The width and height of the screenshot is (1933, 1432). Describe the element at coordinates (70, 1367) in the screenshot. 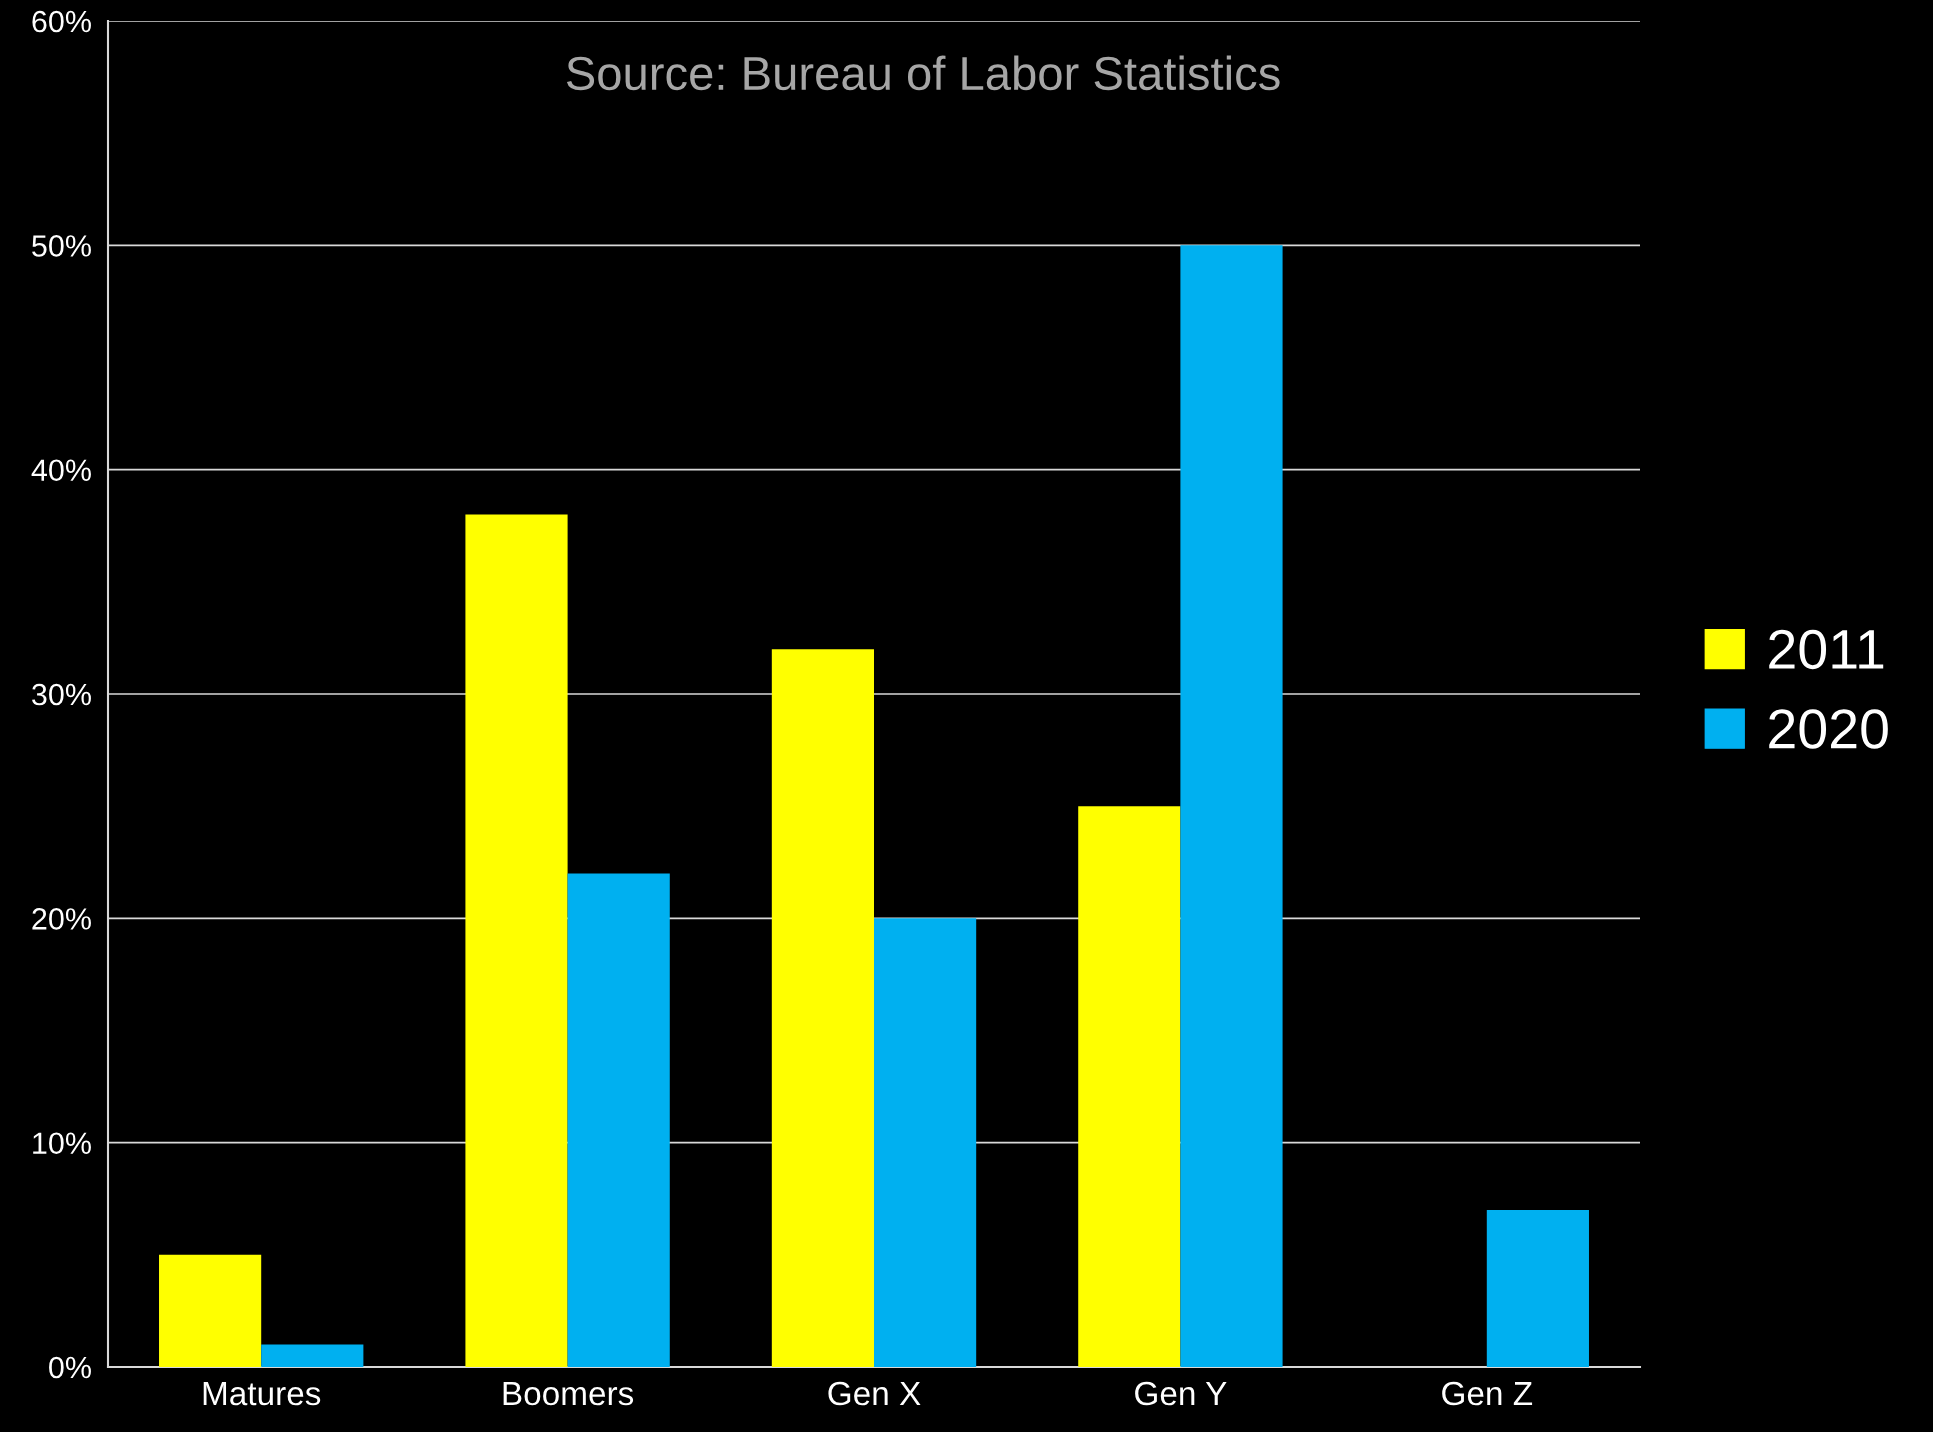

I see `y-tick-label: 0%` at that location.